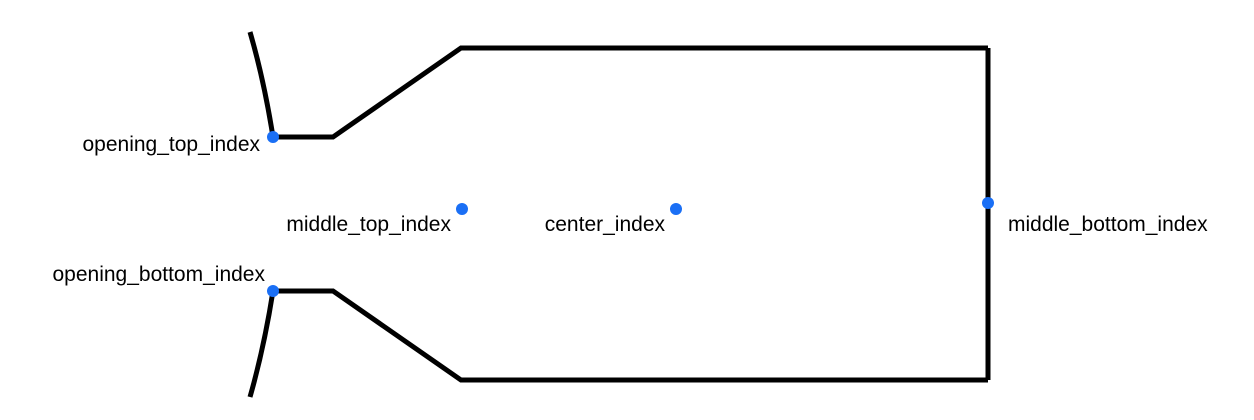  What do you see at coordinates (261, 344) in the screenshot?
I see `bottom-lip-curve` at bounding box center [261, 344].